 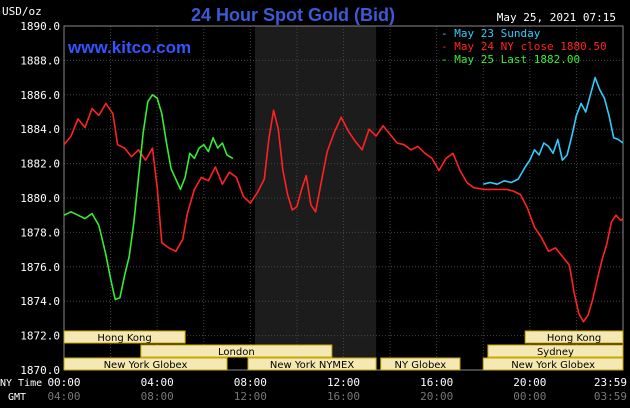 What do you see at coordinates (63, 382) in the screenshot?
I see `x-tick-label-ny: 00:00` at bounding box center [63, 382].